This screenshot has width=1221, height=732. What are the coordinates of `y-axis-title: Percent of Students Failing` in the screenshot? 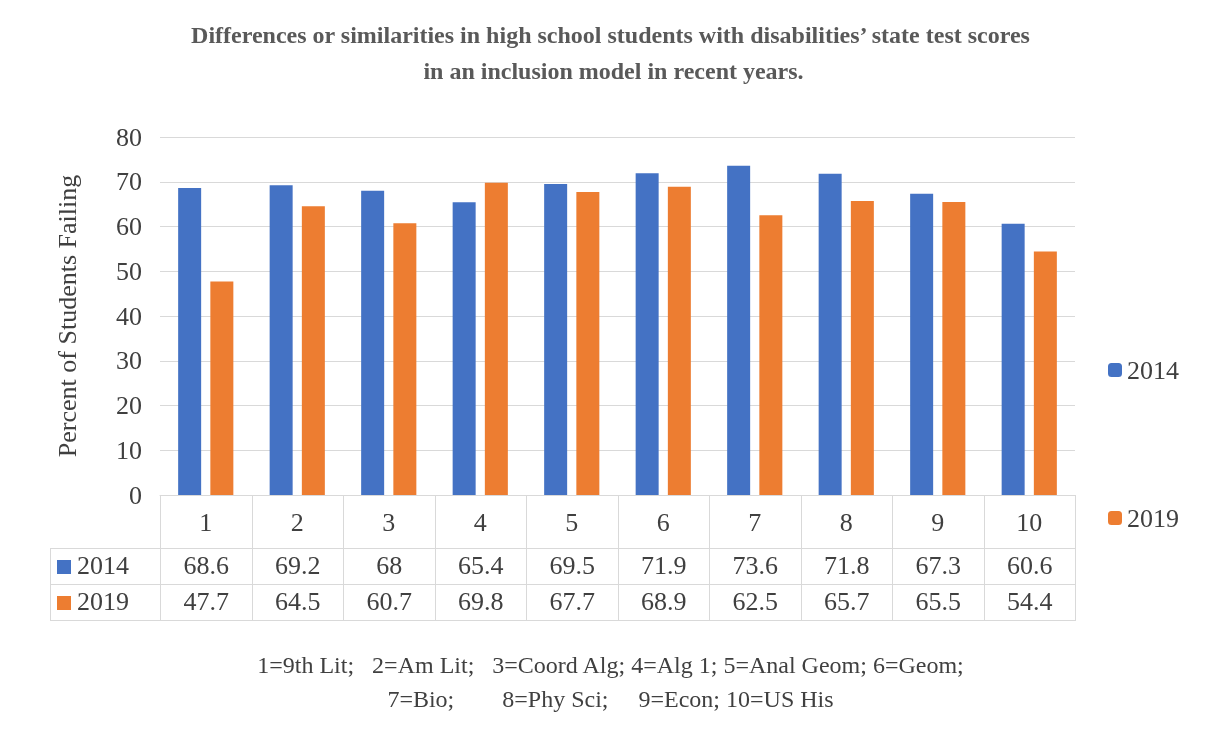 It's located at (67, 316).